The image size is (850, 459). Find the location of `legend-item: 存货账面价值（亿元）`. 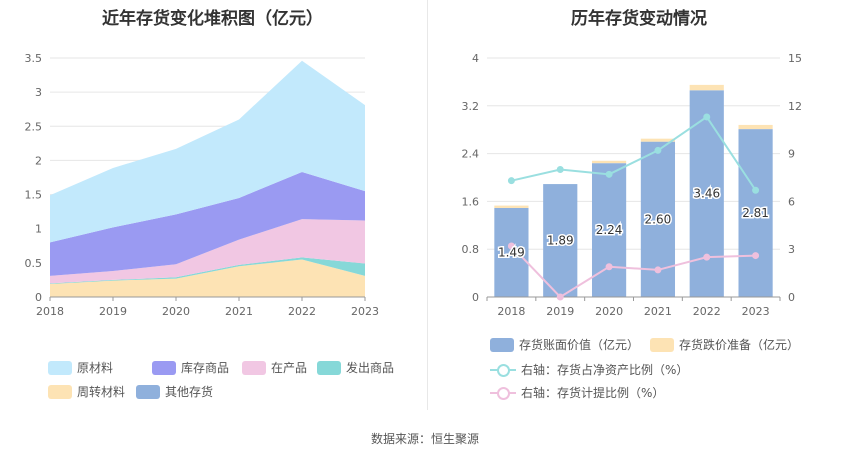

legend-item: 存货账面价值（亿元） is located at coordinates (564, 344).